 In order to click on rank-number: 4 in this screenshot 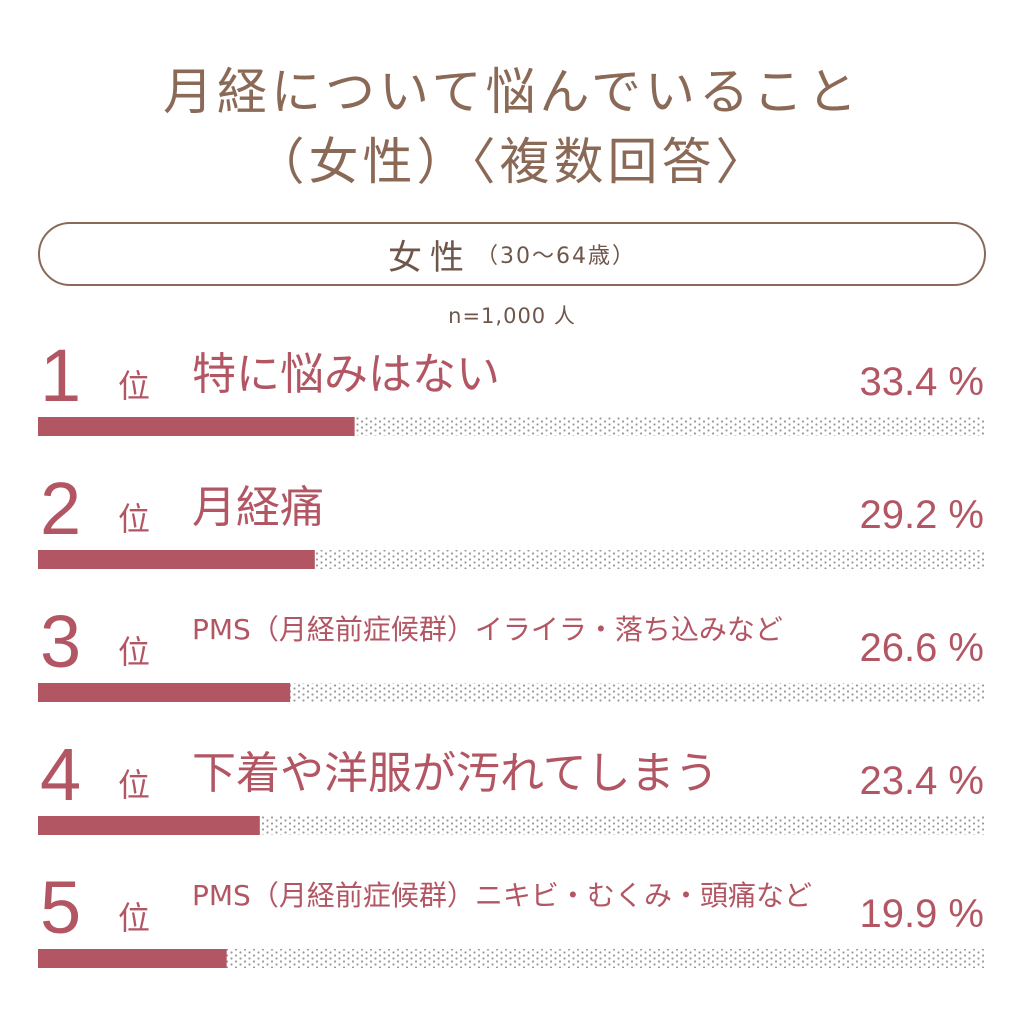, I will do `click(60, 774)`.